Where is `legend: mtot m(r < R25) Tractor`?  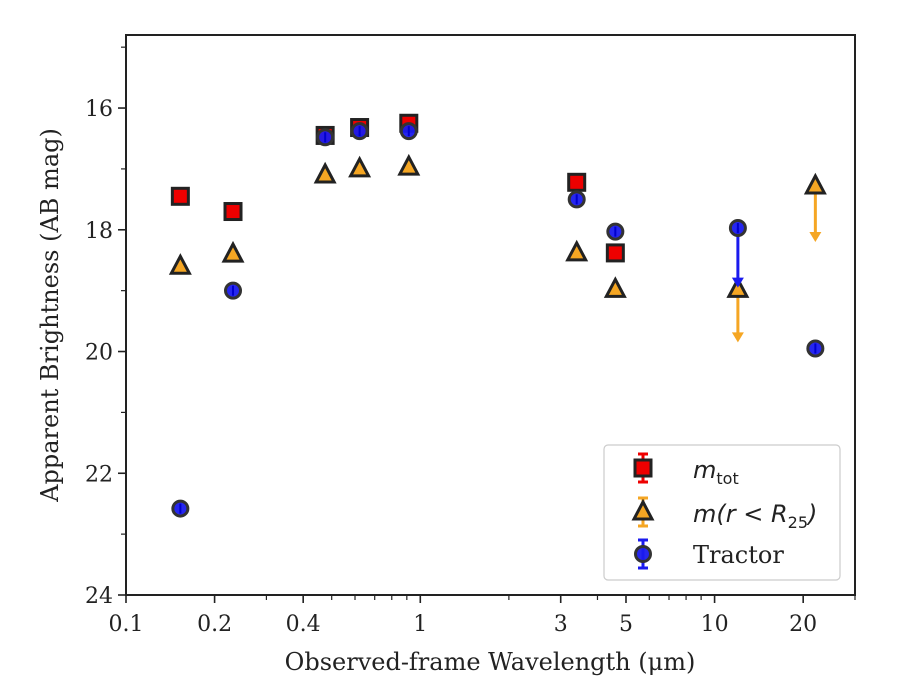
legend: mtot m(r < R25) Tractor is located at coordinates (722, 512).